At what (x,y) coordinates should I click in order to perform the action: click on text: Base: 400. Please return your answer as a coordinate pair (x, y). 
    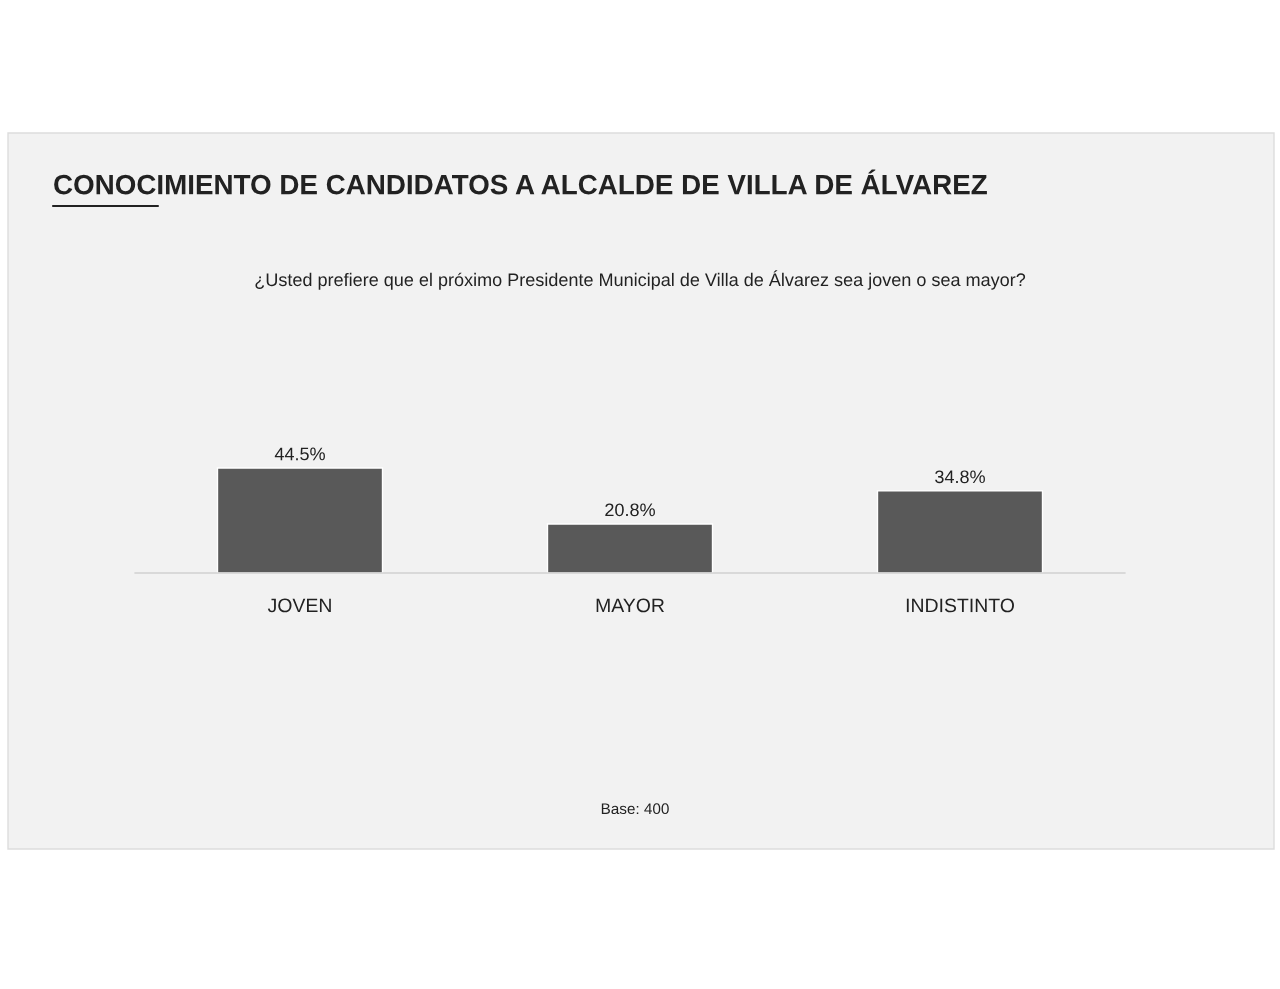
    Looking at the image, I should click on (635, 809).